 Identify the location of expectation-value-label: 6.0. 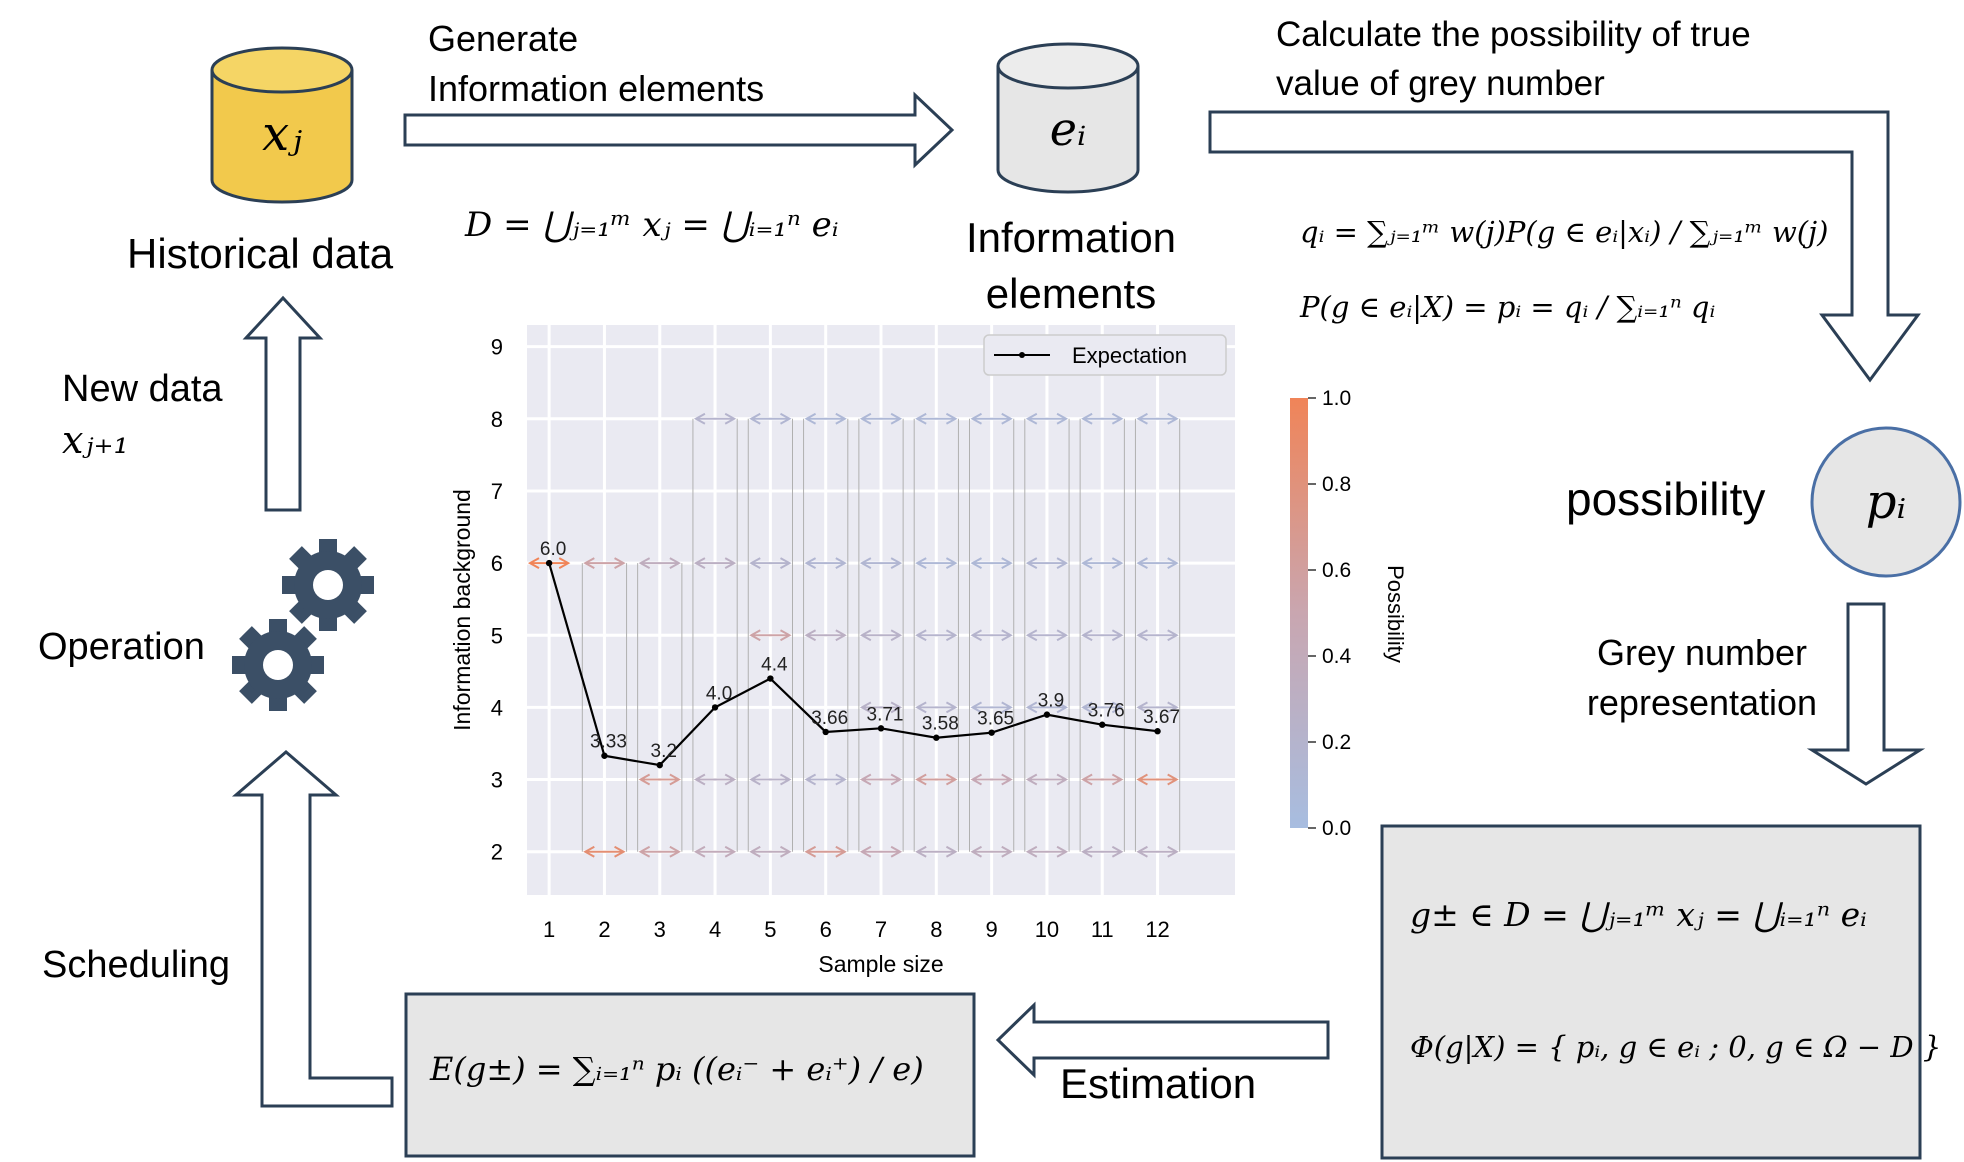
(553, 549).